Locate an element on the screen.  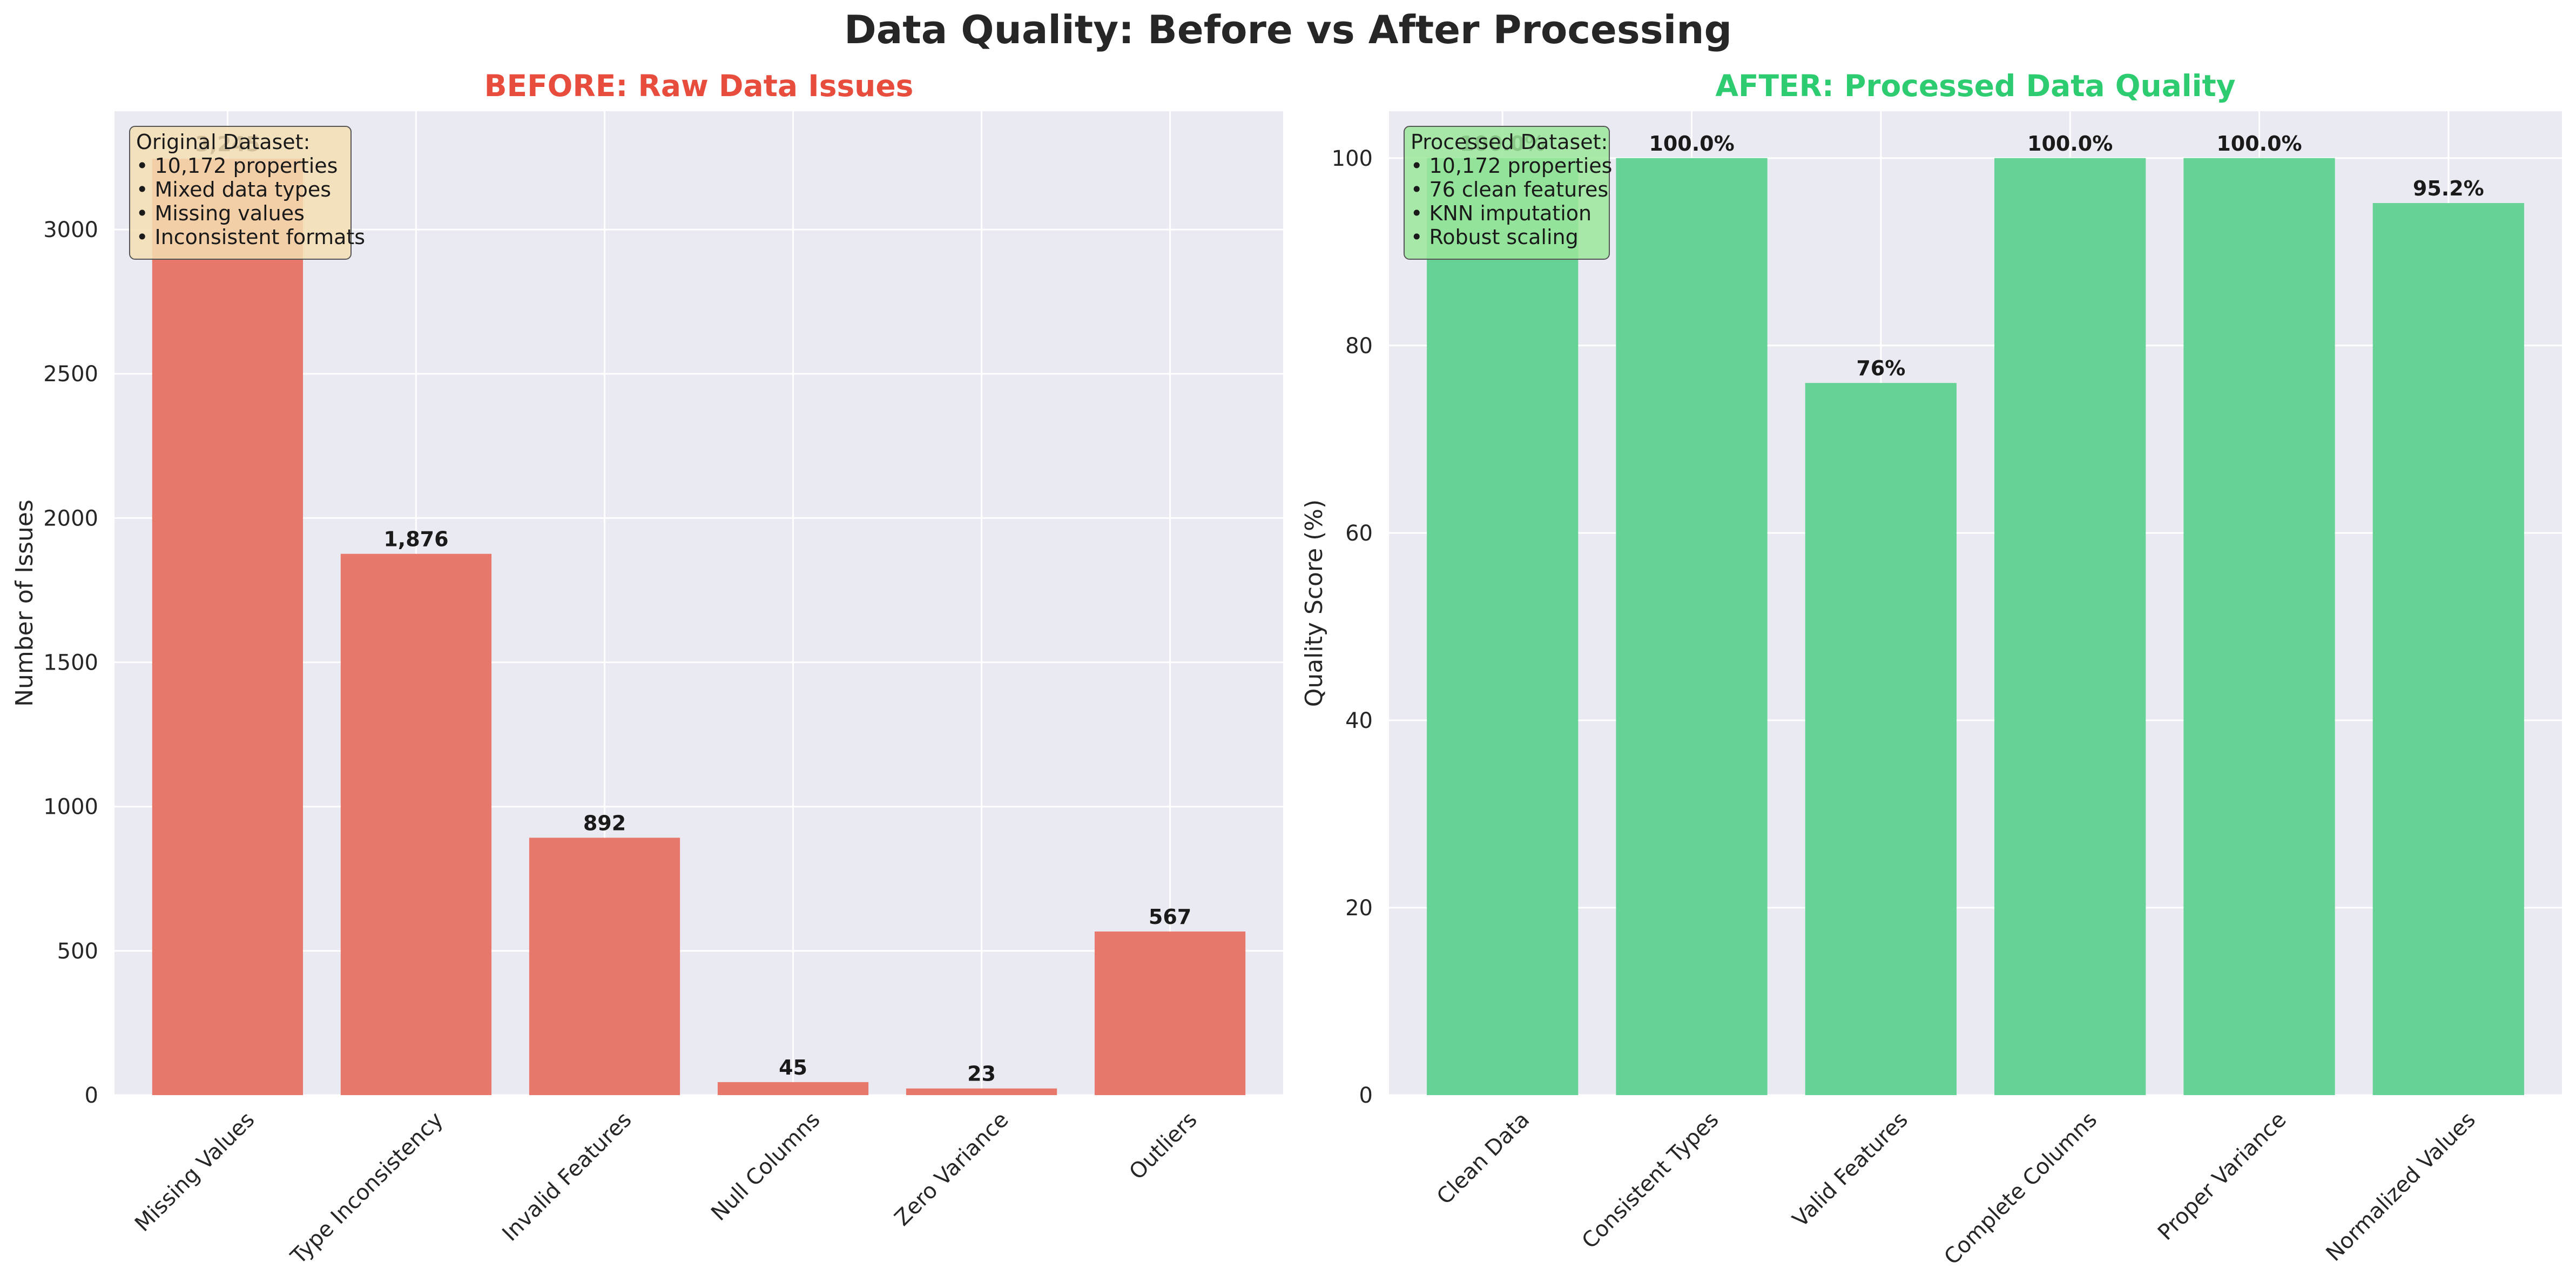
after-annotation-line: • Robust scaling is located at coordinates (1495, 237).